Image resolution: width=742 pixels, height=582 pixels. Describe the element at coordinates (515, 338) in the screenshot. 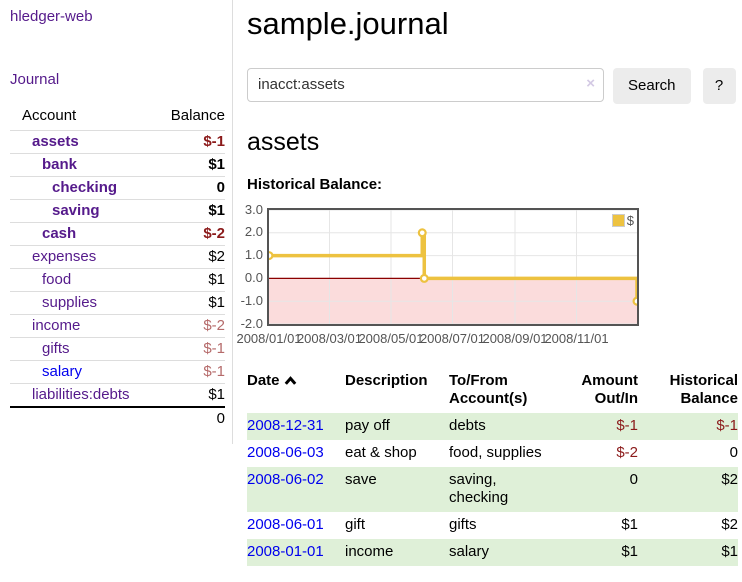

I see `x-axis-tick-label: 2008/09/01` at that location.